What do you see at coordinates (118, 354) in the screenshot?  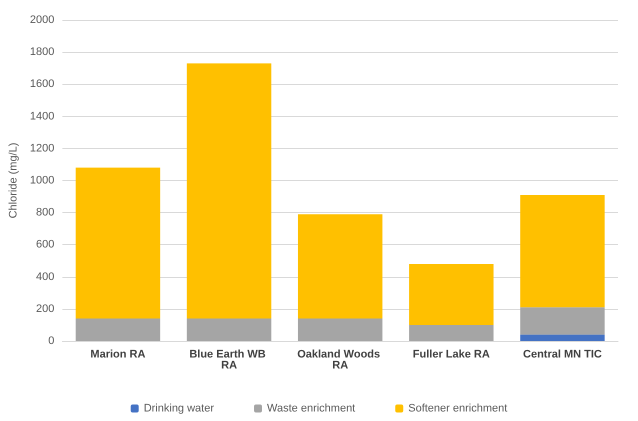 I see `x-tick-label: Marion RA` at bounding box center [118, 354].